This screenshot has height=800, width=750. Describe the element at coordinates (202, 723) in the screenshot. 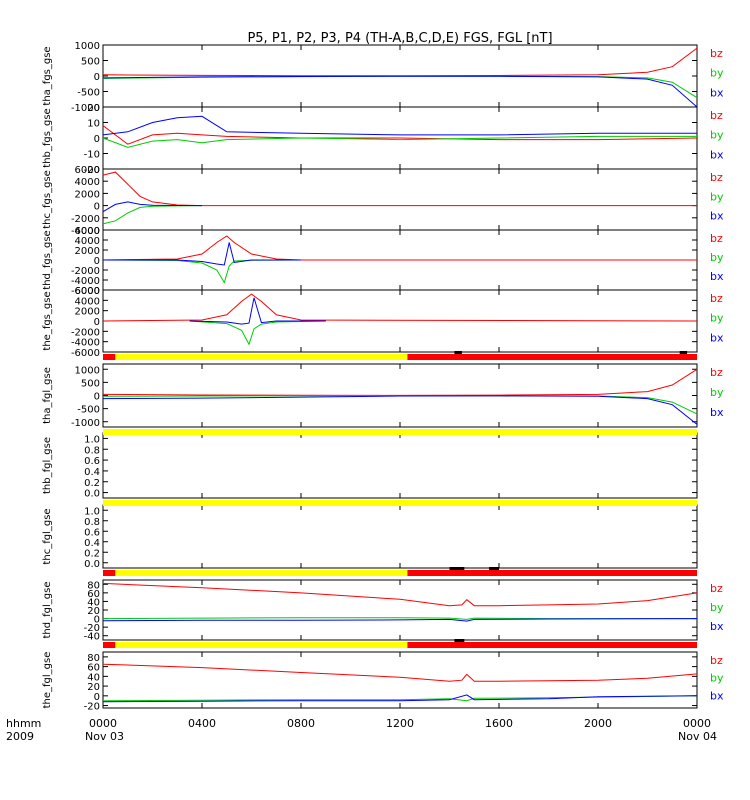

I see `x-tick-label: 0400` at that location.